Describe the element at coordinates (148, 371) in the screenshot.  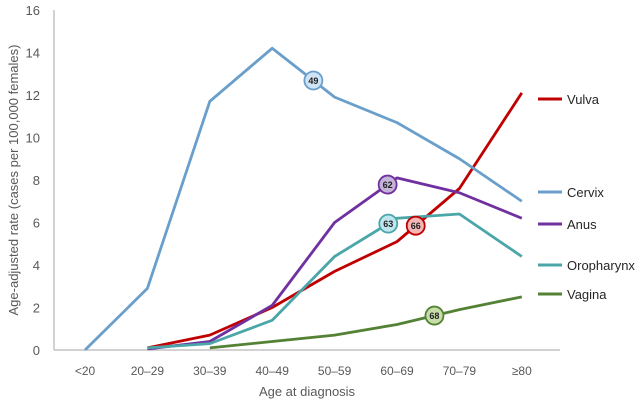
I see `x-tick-label: 20–29` at that location.